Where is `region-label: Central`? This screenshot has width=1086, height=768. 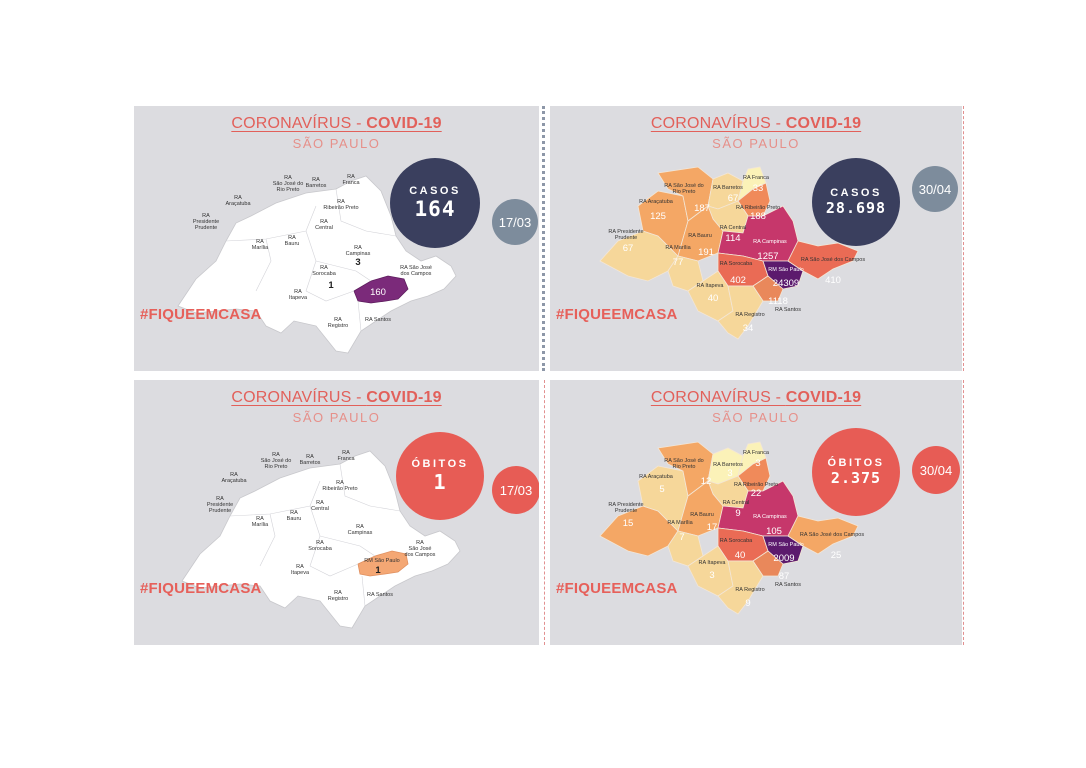 region-label: Central is located at coordinates (324, 228).